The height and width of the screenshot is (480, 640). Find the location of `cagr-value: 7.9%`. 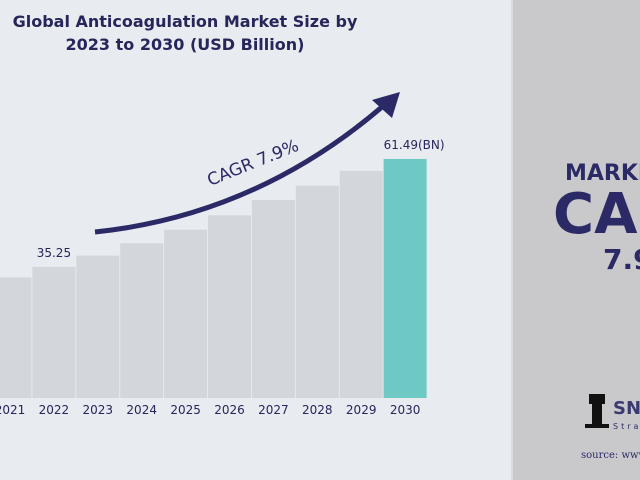

cagr-value: 7.9% is located at coordinates (621, 259).